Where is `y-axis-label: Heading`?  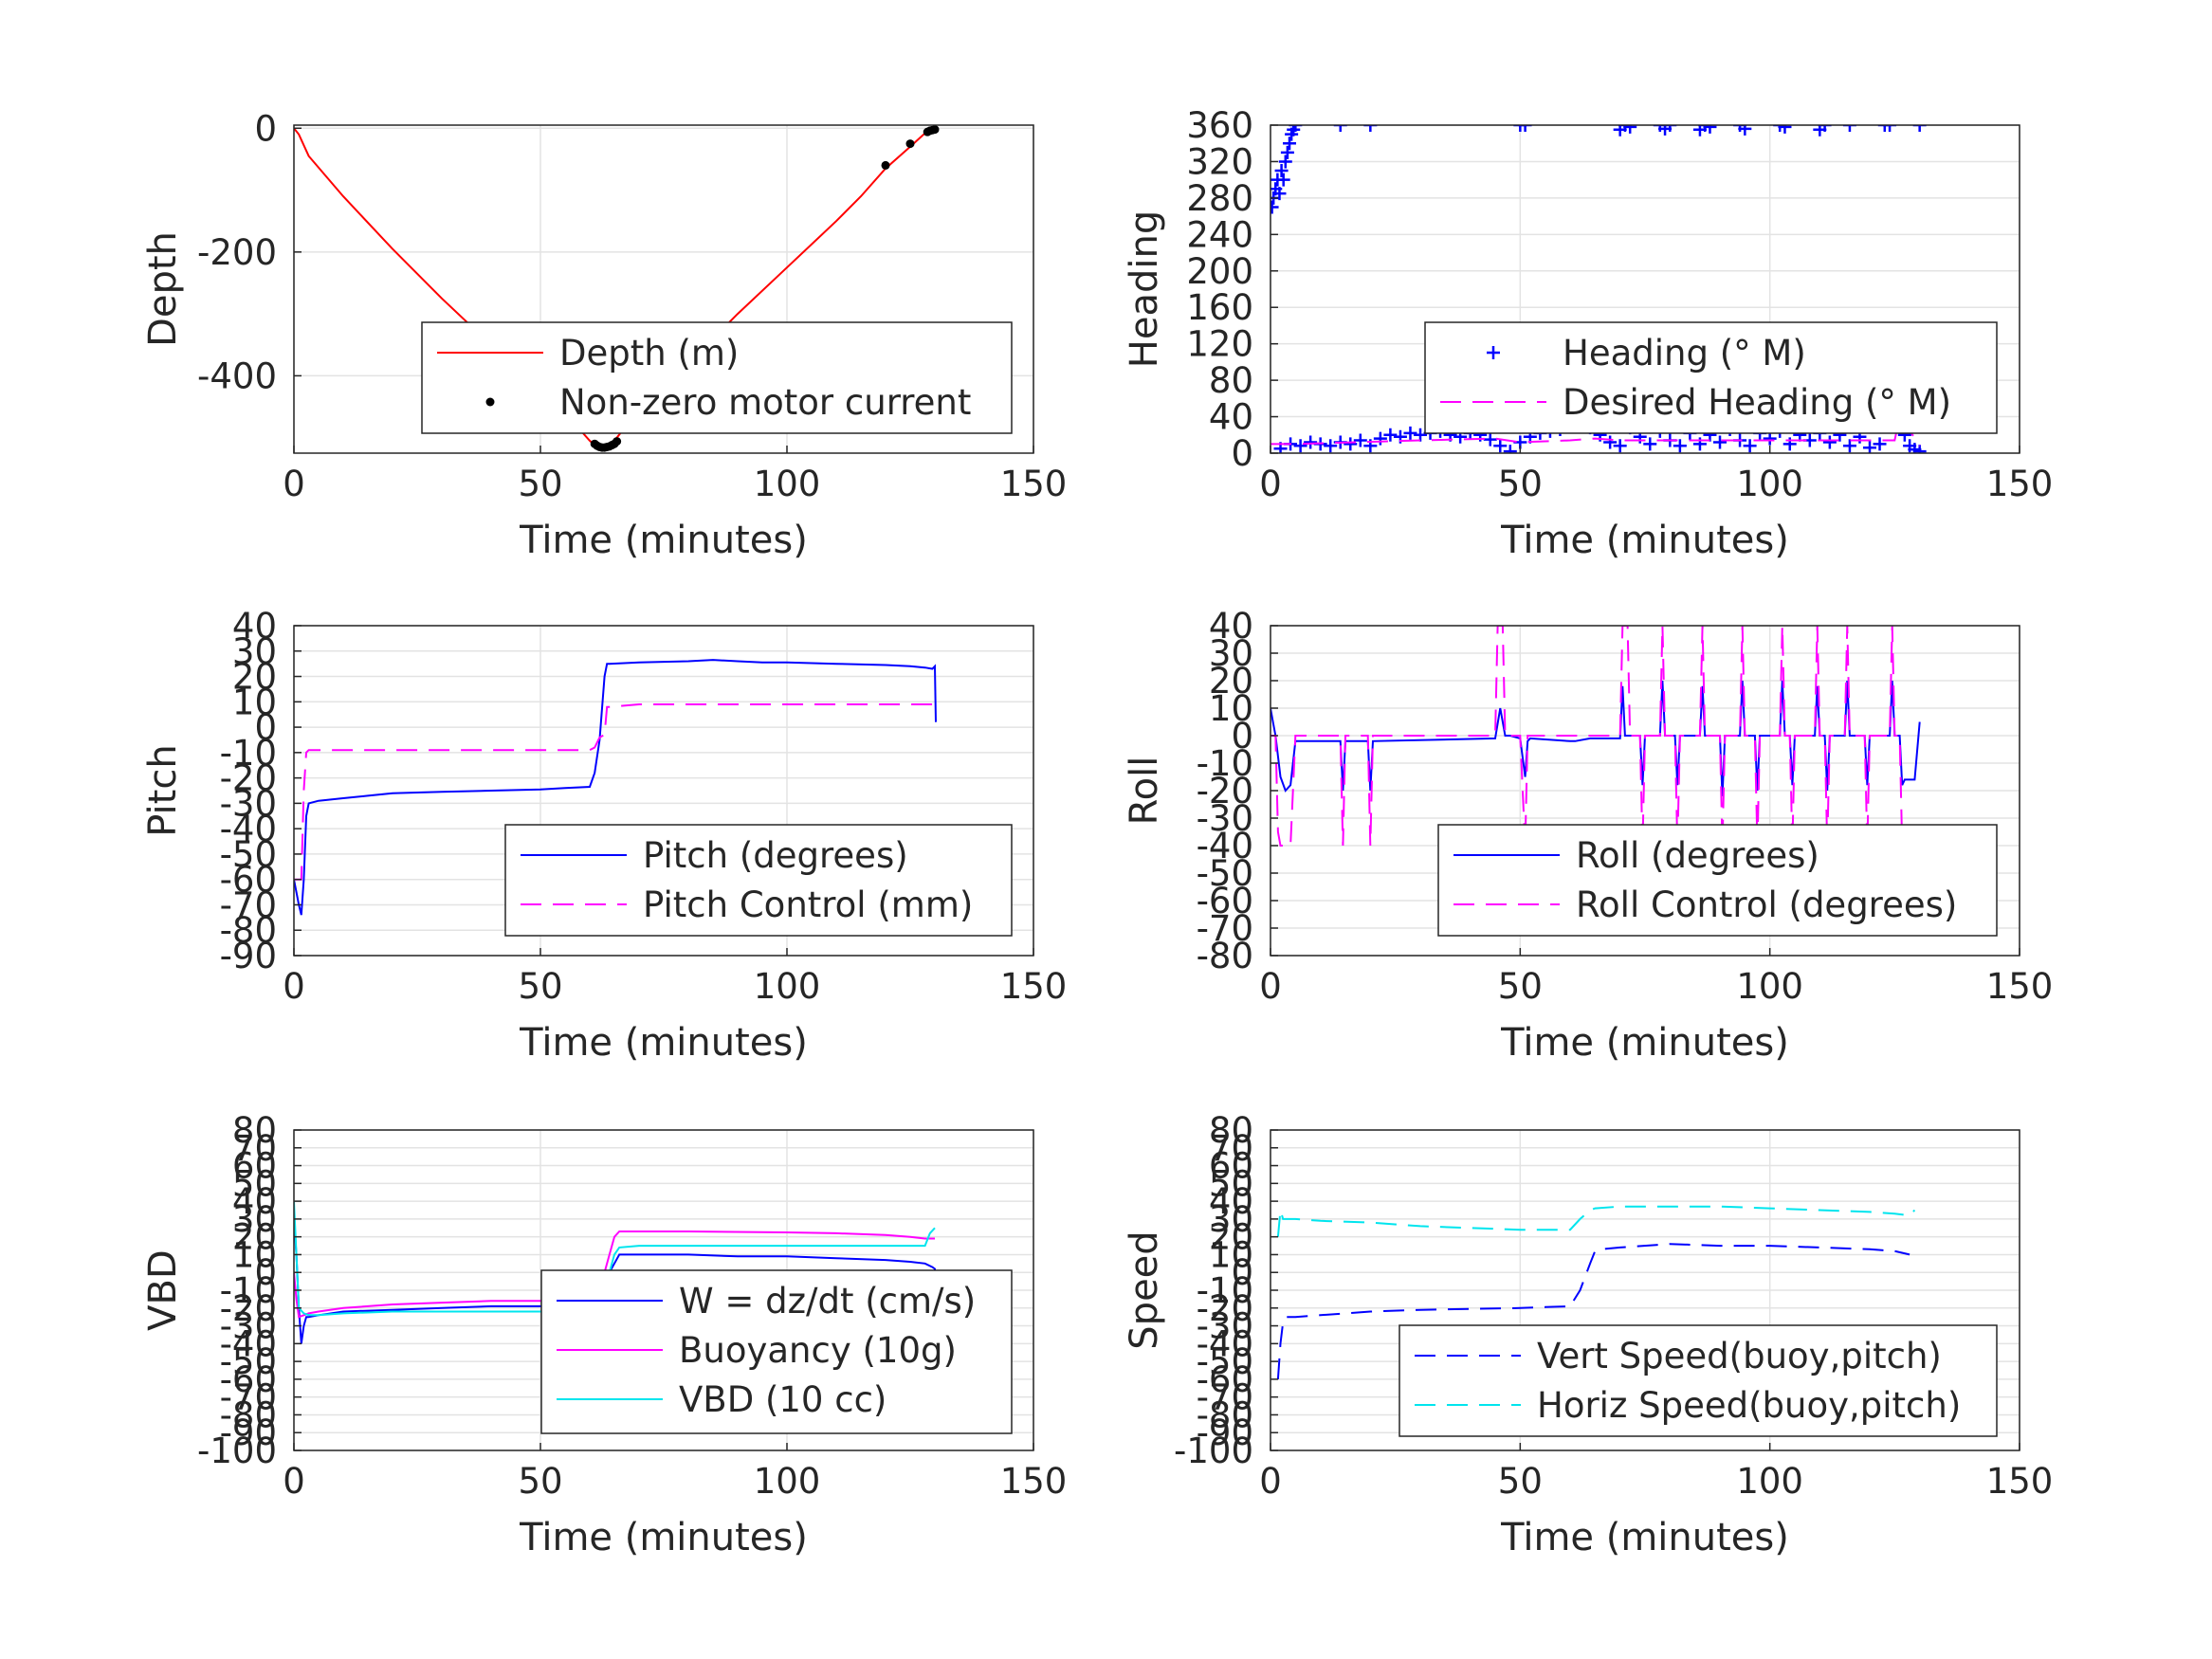
y-axis-label: Heading is located at coordinates (1144, 289).